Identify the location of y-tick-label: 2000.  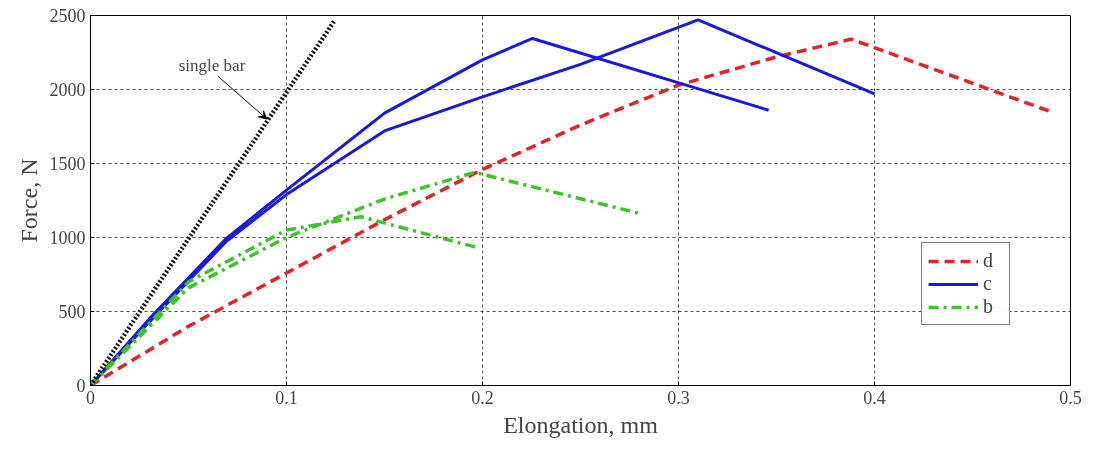
(67, 90).